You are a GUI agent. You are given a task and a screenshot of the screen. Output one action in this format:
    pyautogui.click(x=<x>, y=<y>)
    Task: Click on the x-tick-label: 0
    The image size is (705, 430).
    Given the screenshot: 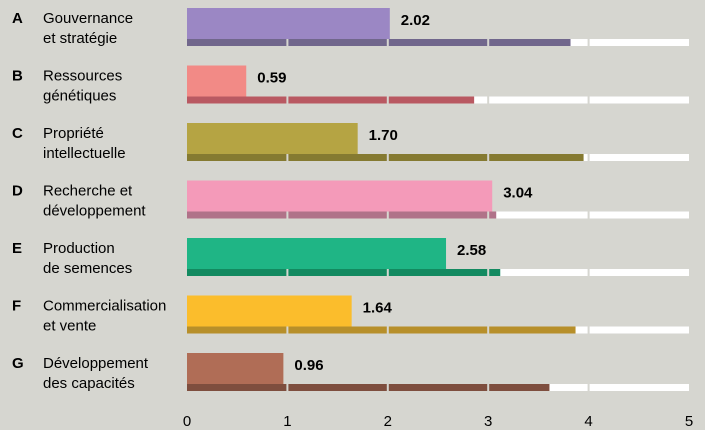 What is the action you would take?
    pyautogui.click(x=187, y=421)
    